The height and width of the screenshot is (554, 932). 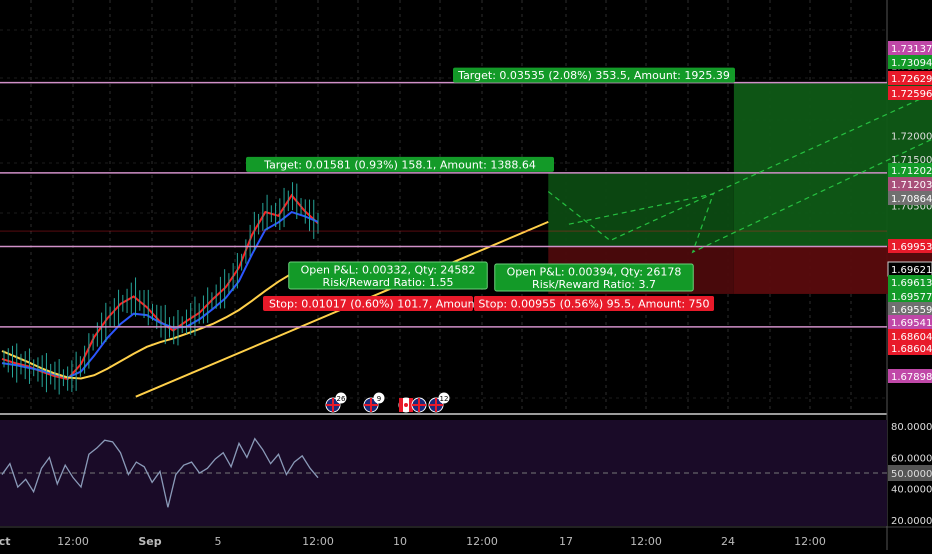 I want to click on profit-zone, so click(x=641, y=209).